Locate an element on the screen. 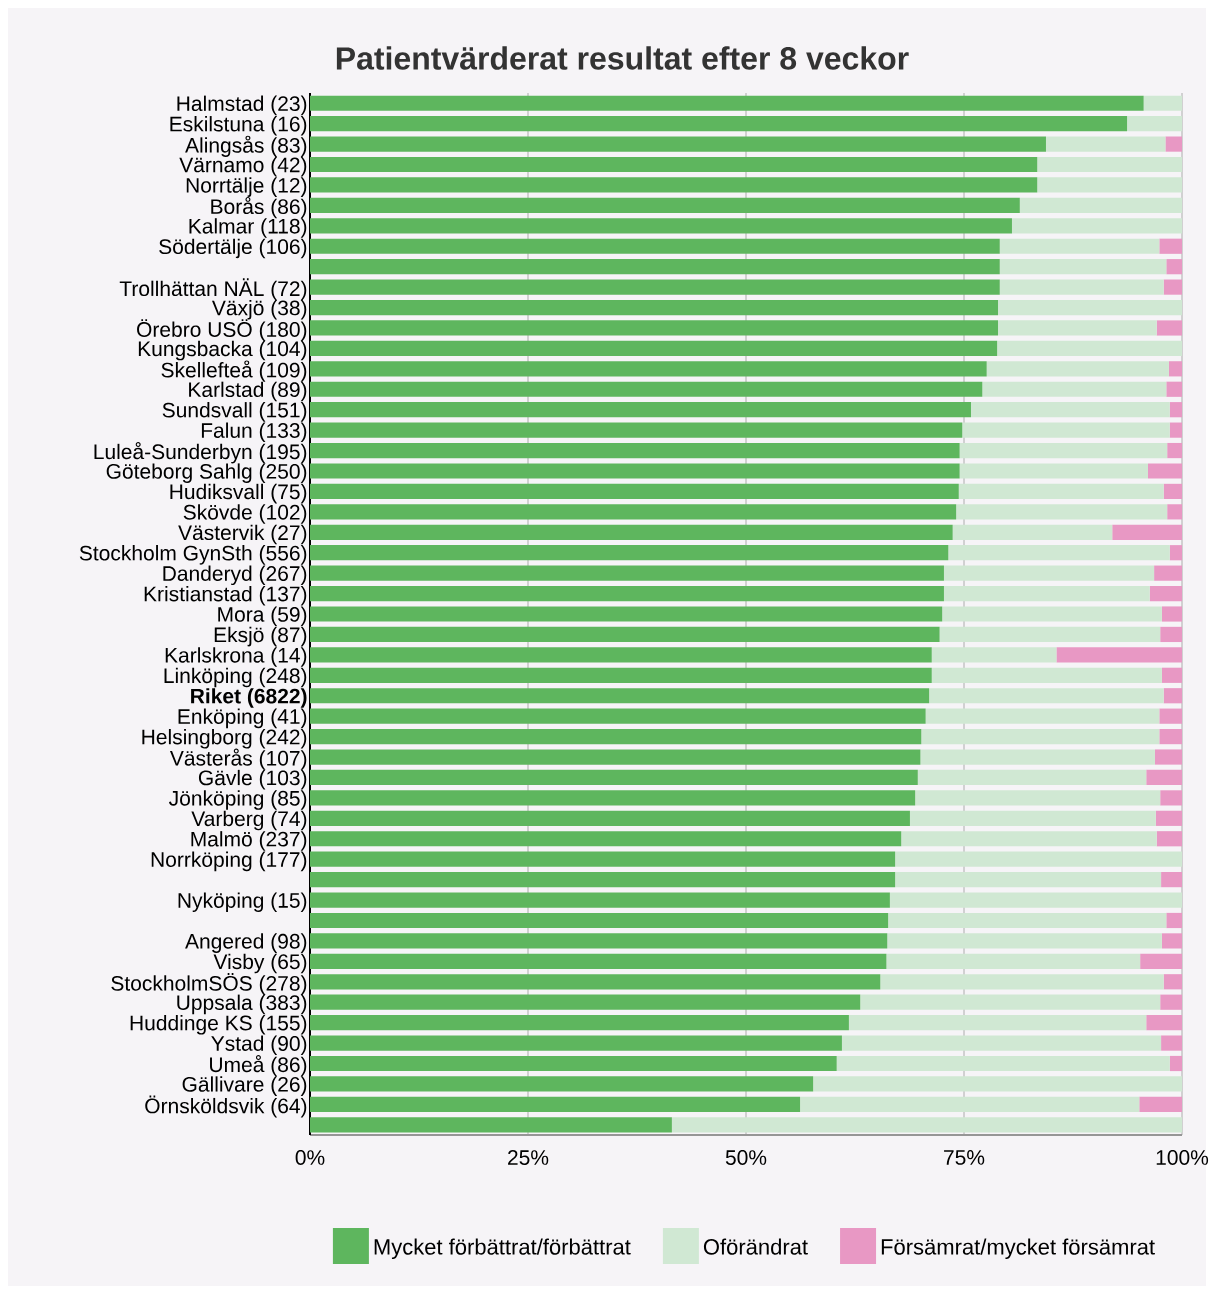 This screenshot has height=1294, width=1216. y-tick-label: Luleå-Sunderbyn (195) is located at coordinates (200, 453).